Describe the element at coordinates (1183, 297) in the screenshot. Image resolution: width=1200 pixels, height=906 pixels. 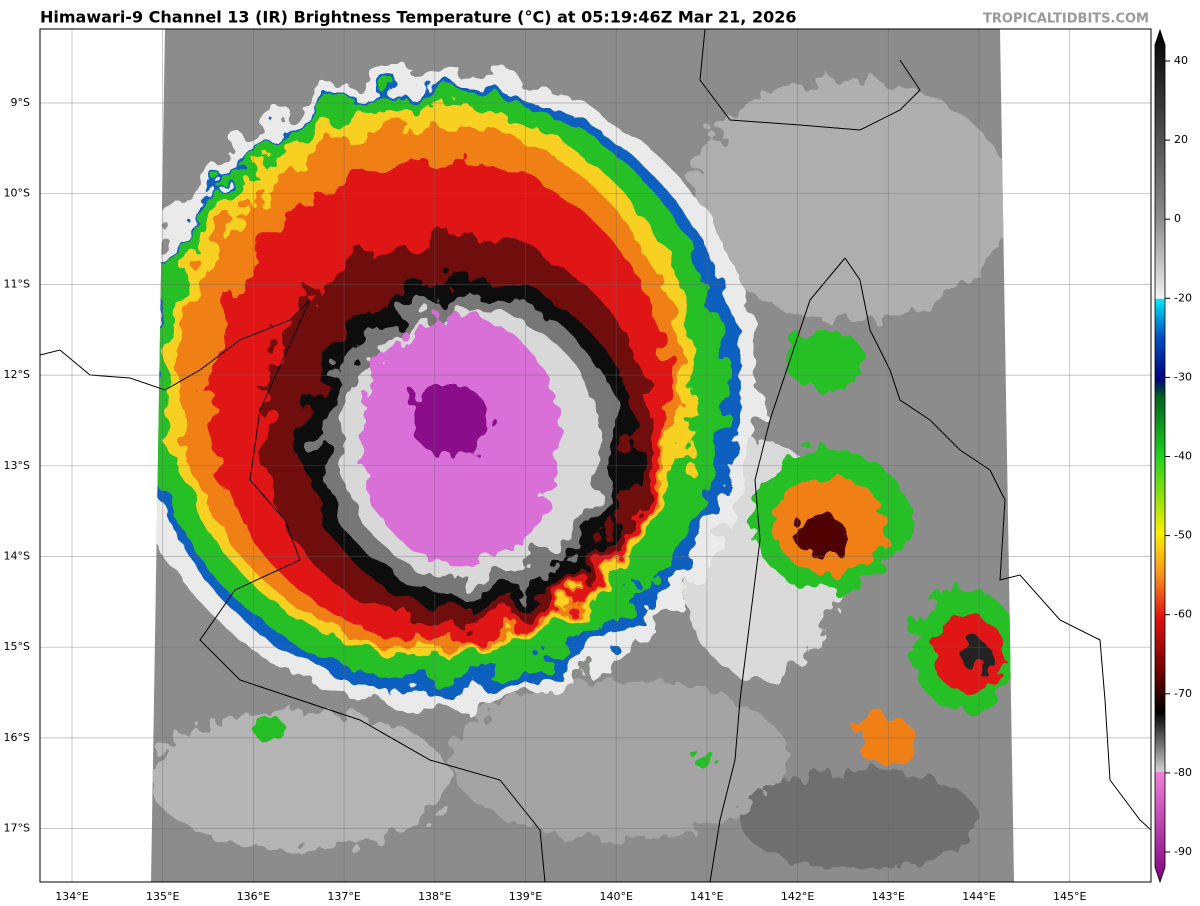
I see `colorbar-tick-label: -20` at that location.